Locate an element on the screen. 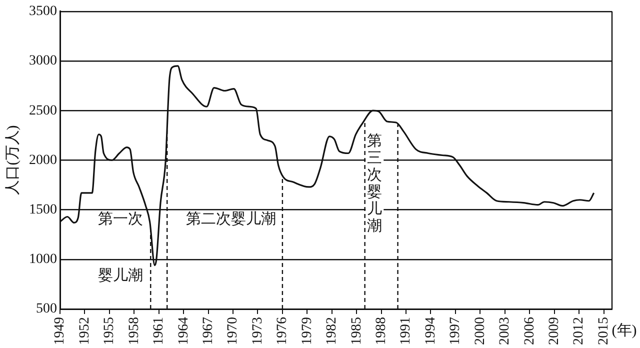 The image size is (640, 348). y-tick-label: 3500 is located at coordinates (43, 12).